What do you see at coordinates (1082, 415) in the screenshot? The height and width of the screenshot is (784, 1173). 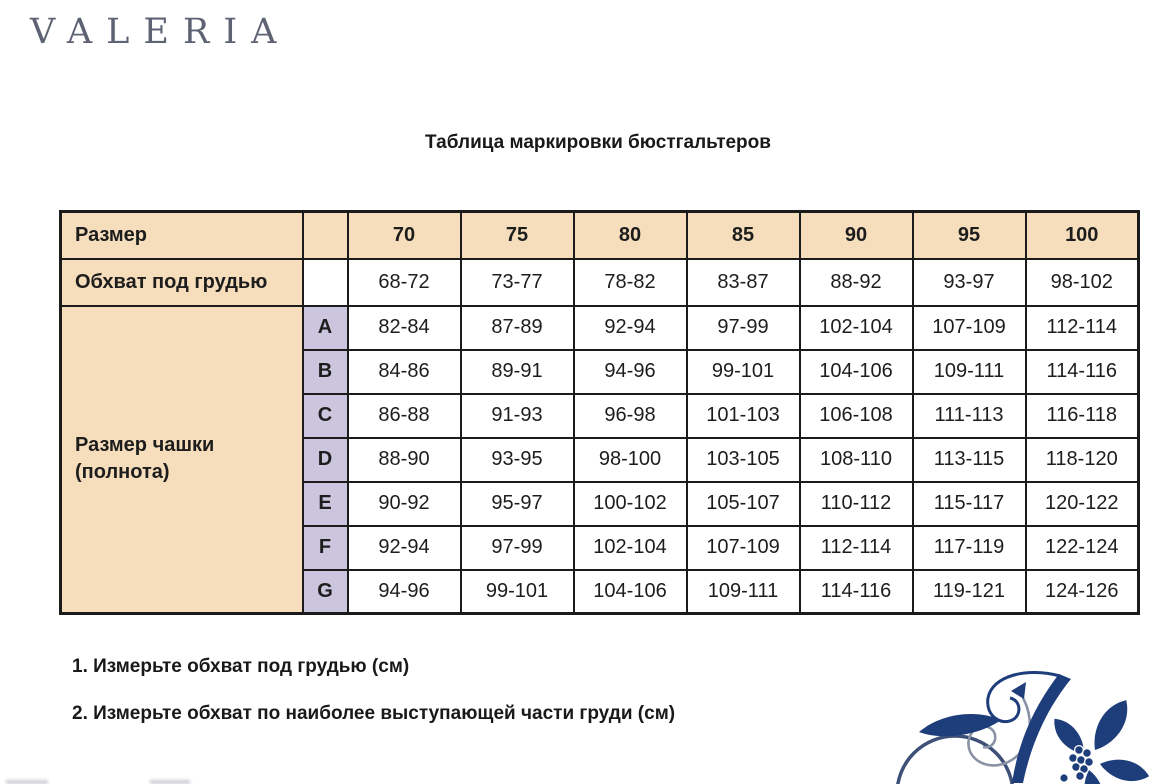 I see `cup-value: 116-118` at bounding box center [1082, 415].